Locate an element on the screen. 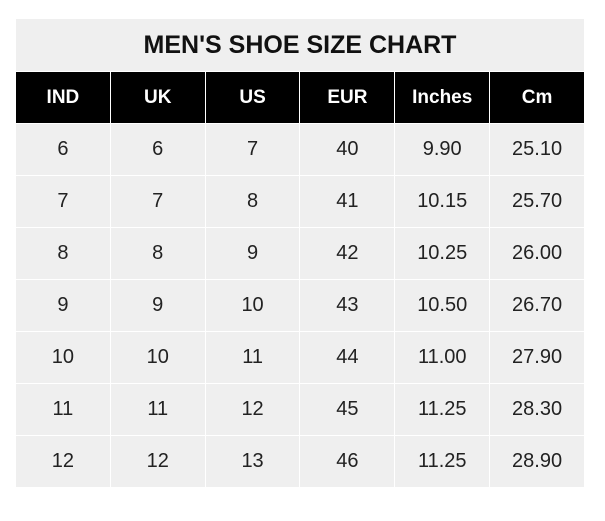 The width and height of the screenshot is (605, 521). table-cell: 41 is located at coordinates (347, 201).